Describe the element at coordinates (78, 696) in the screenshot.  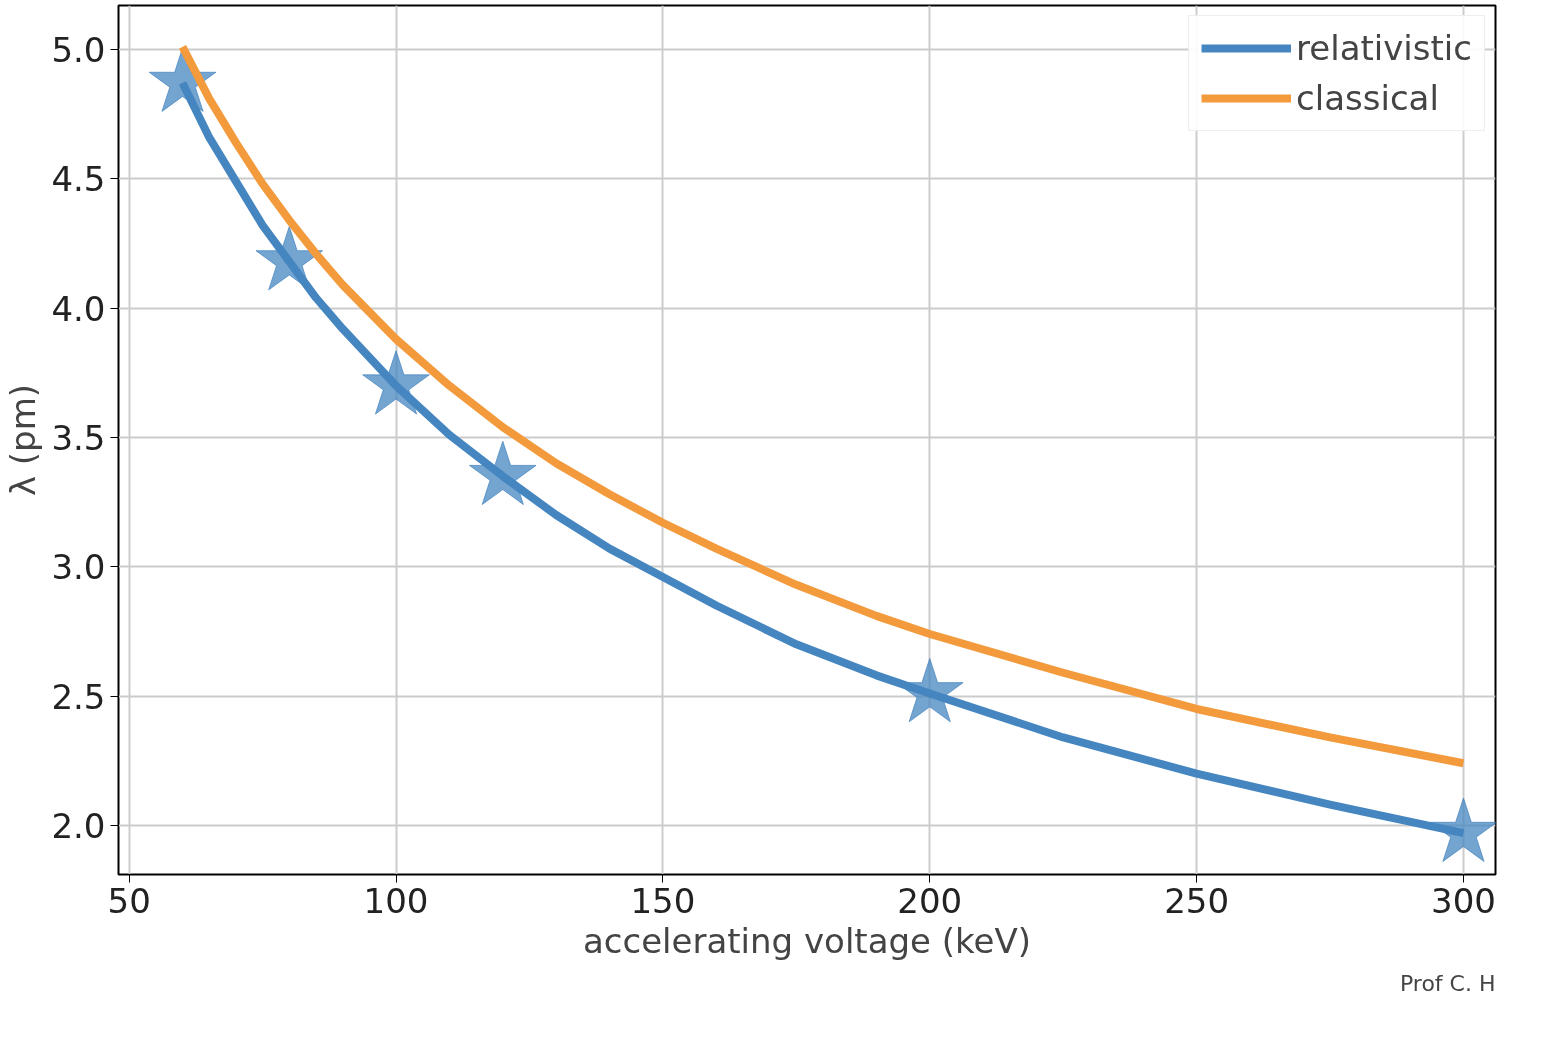
I see `y-tick-label: 2.5` at that location.